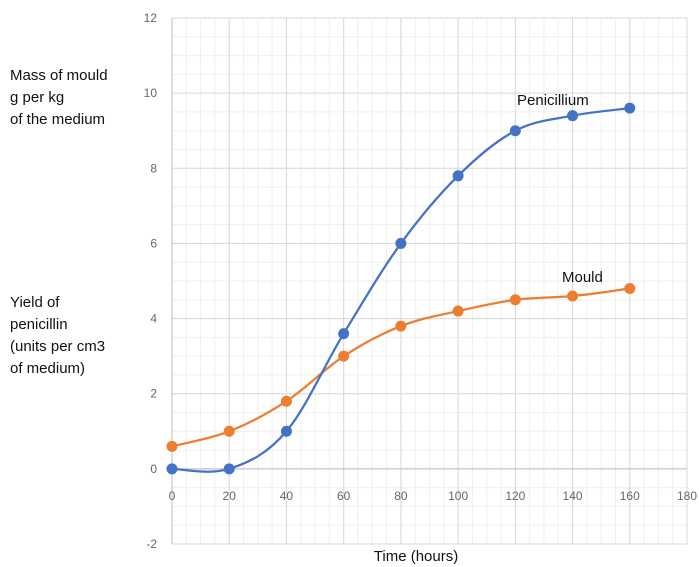  Describe the element at coordinates (151, 544) in the screenshot. I see `y-tick-label: -2` at that location.